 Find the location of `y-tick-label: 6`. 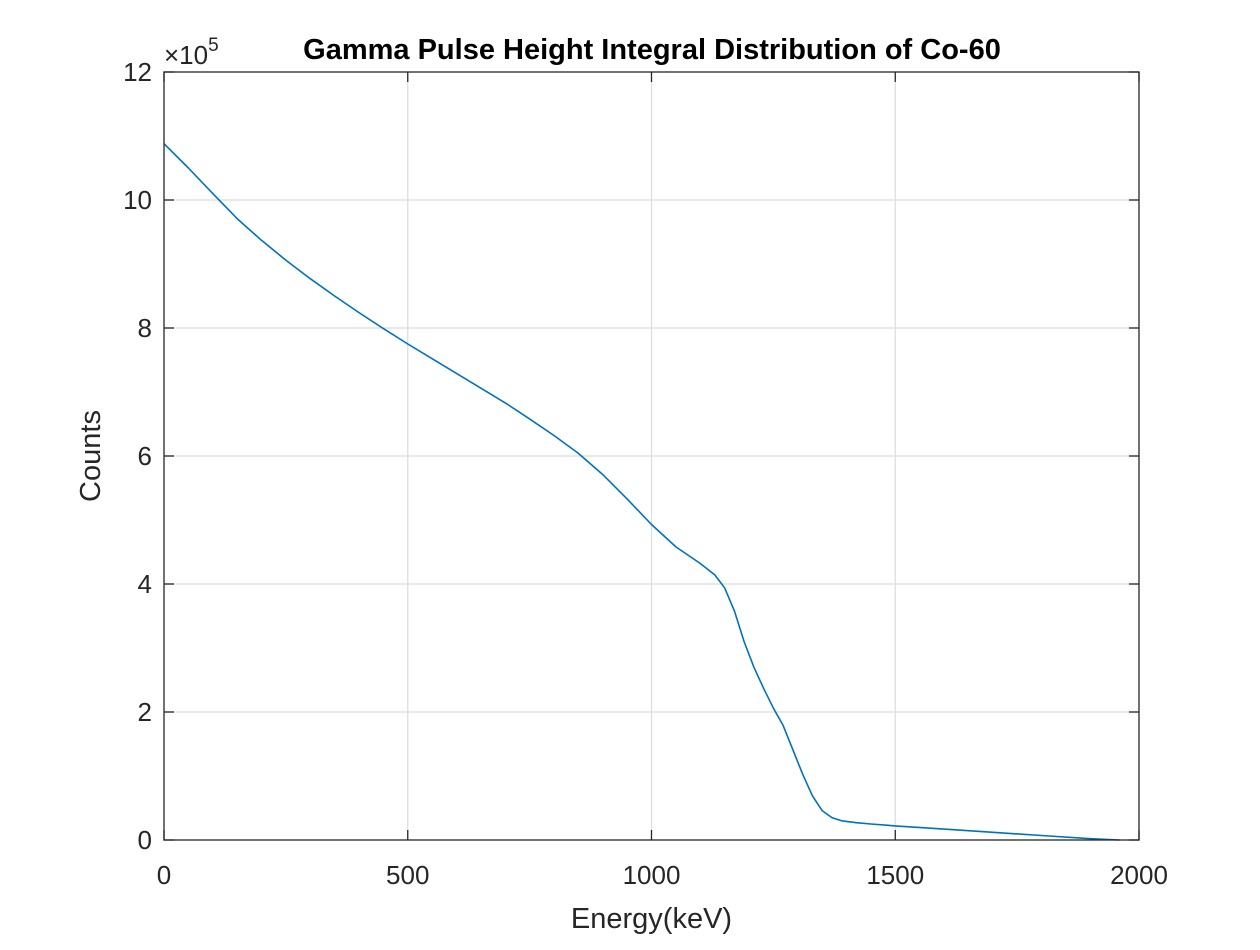

y-tick-label: 6 is located at coordinates (145, 456).